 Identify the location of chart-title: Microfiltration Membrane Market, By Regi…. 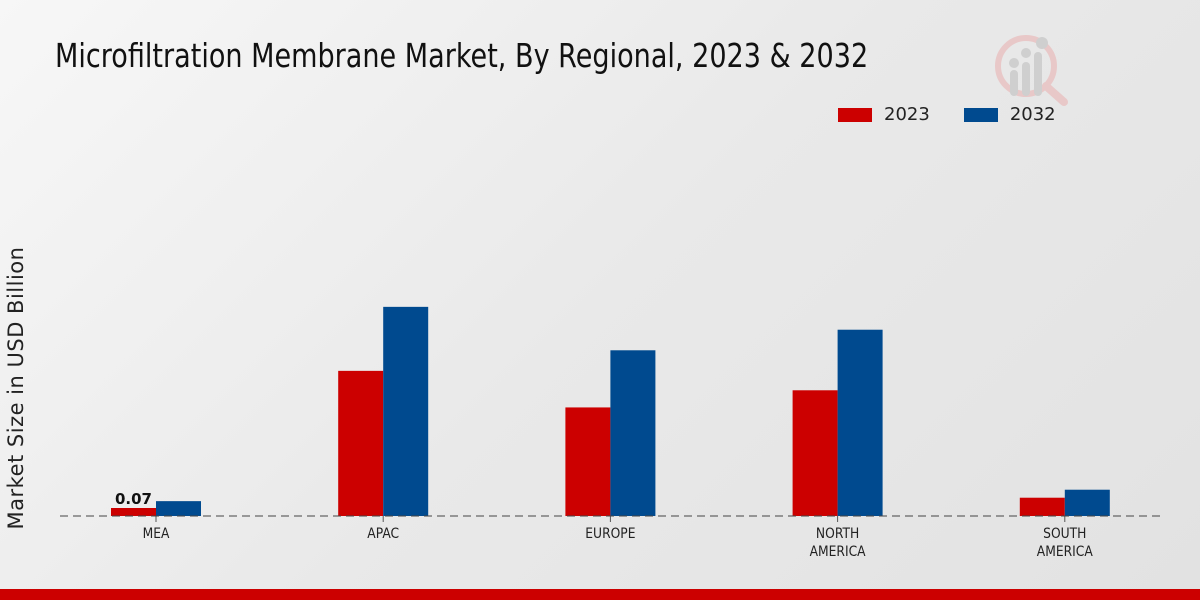
(462, 55).